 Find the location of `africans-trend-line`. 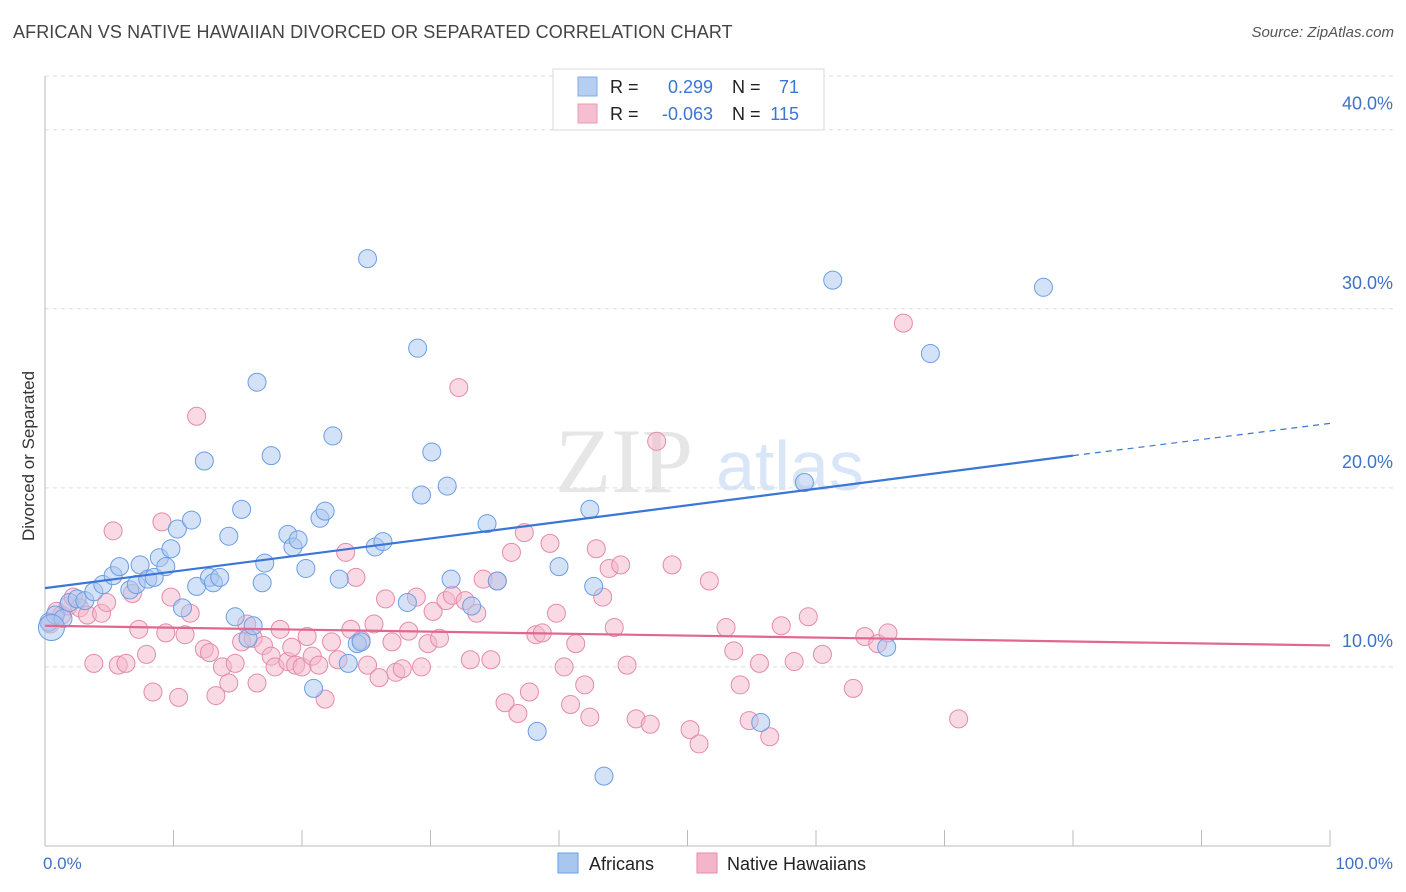

africans-trend-line is located at coordinates (559, 522).